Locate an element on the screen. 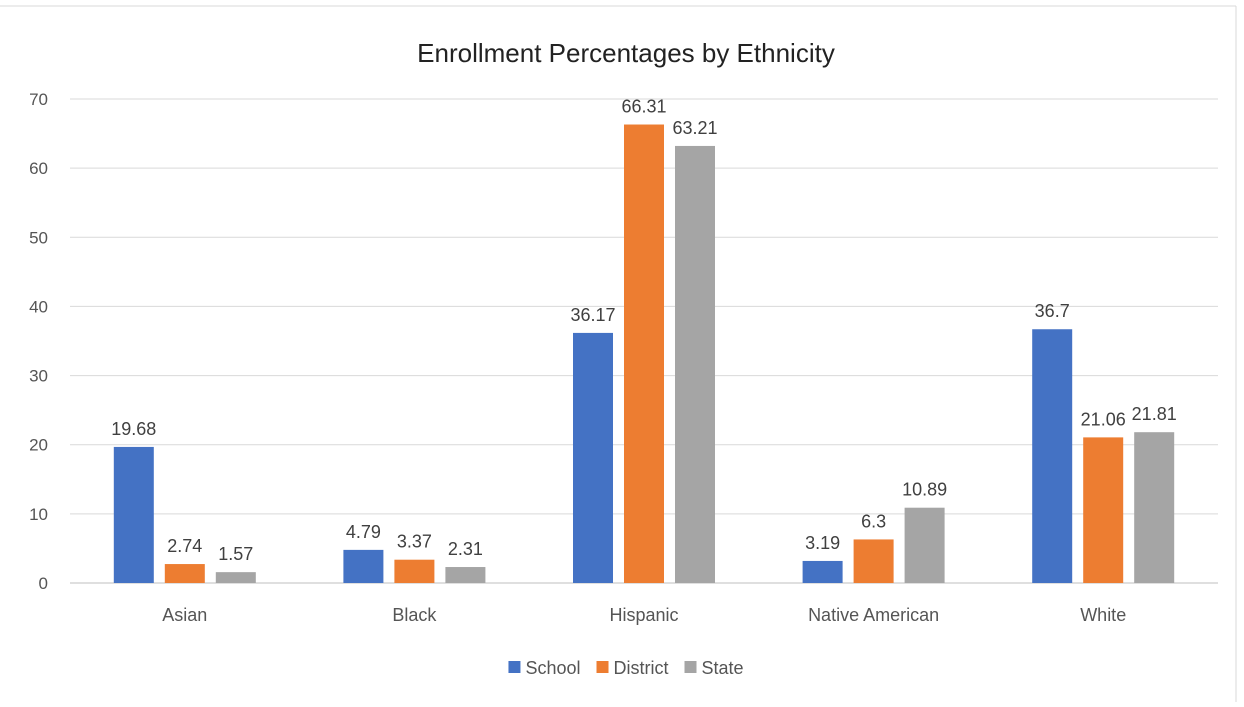  legend-label-state: State is located at coordinates (723, 668).